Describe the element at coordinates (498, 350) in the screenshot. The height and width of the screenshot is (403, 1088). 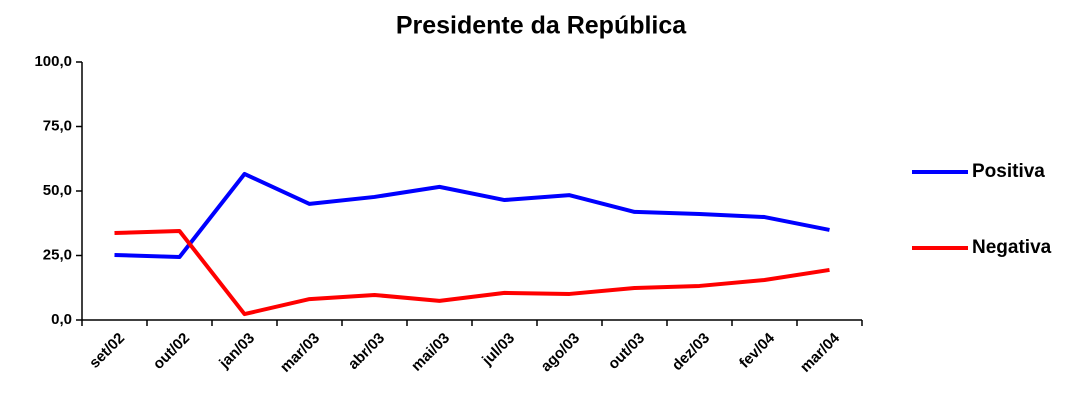
I see `x-tick-label: jul/03` at that location.